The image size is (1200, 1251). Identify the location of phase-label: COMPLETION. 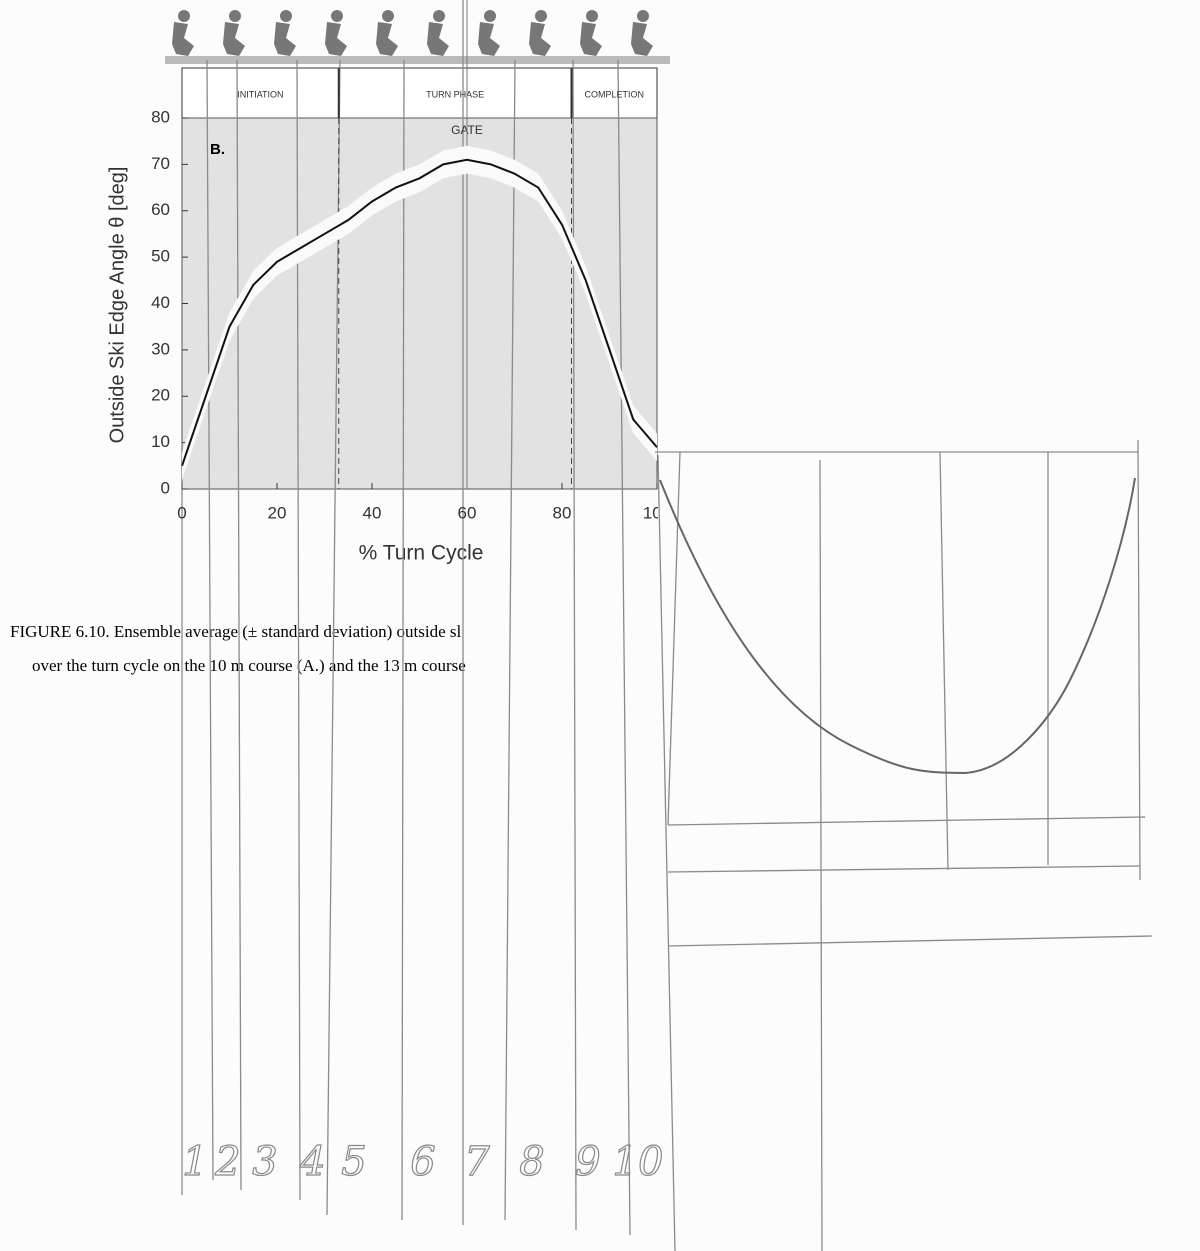
(614, 94).